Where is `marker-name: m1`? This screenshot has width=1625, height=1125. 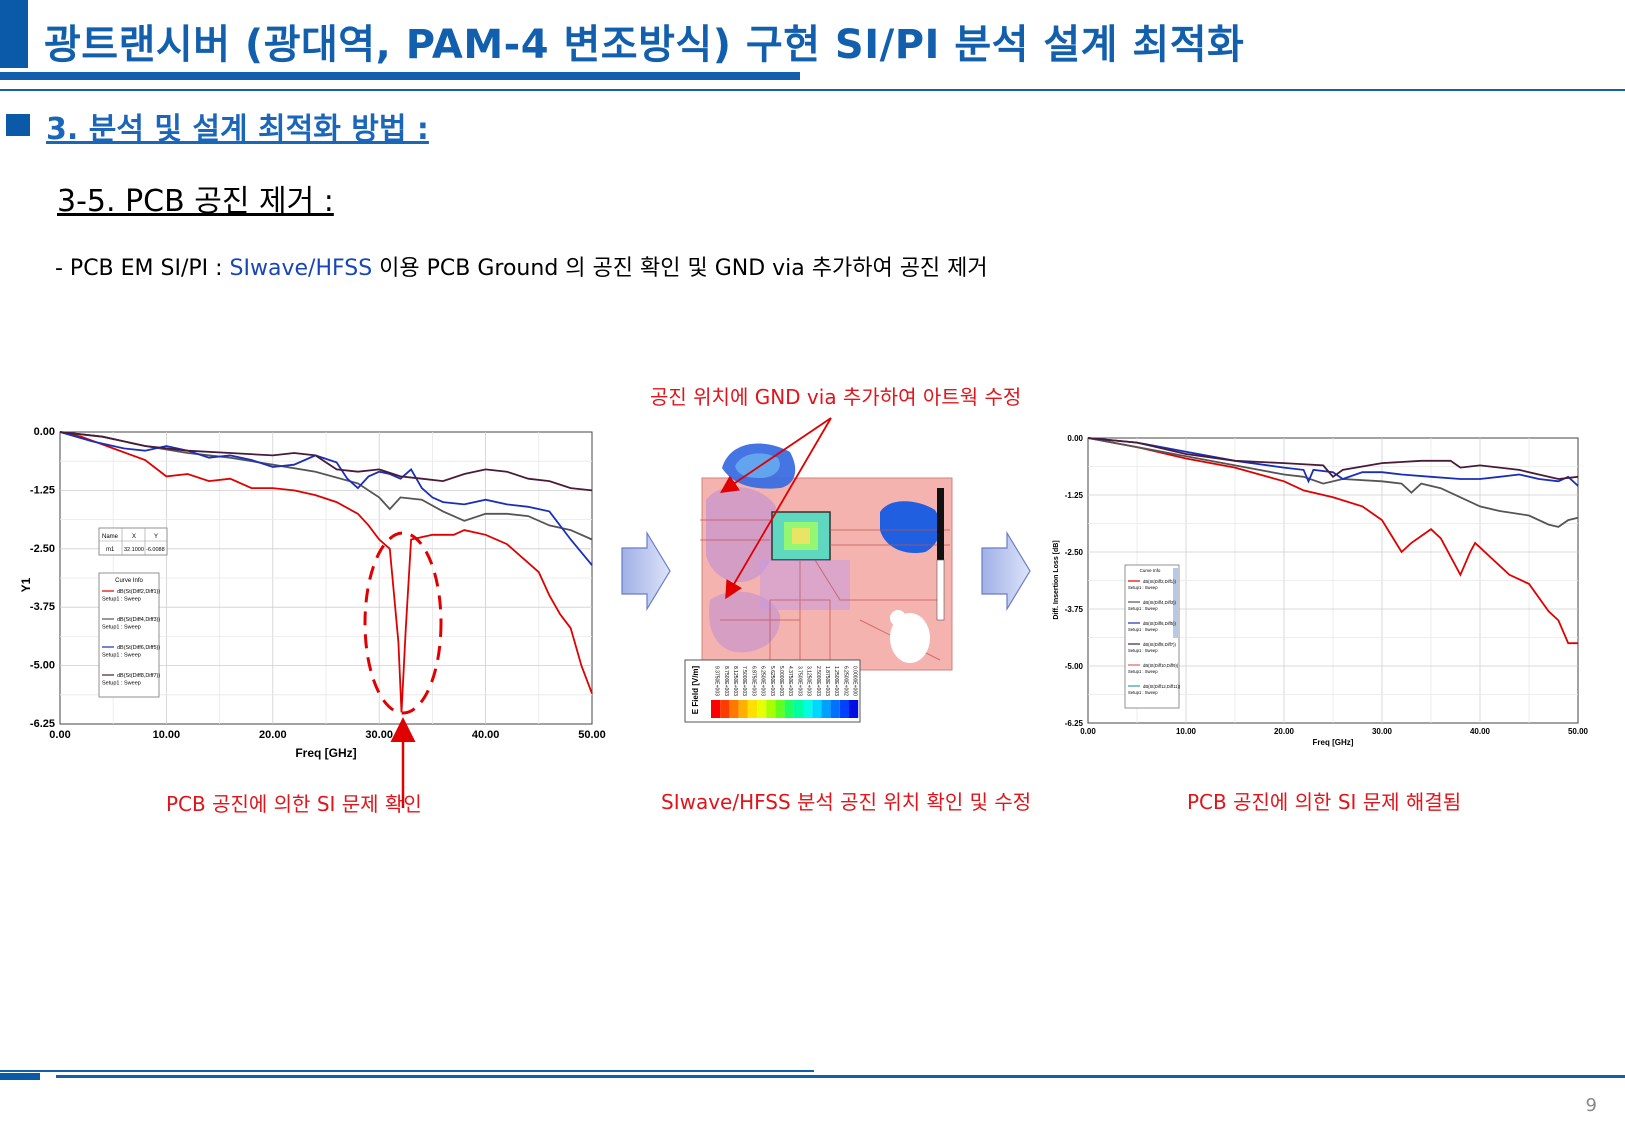
marker-name: m1 is located at coordinates (110, 550).